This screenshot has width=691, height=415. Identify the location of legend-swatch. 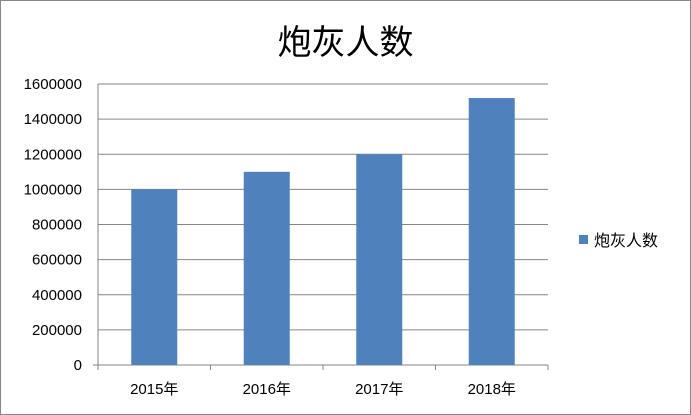
(583, 239).